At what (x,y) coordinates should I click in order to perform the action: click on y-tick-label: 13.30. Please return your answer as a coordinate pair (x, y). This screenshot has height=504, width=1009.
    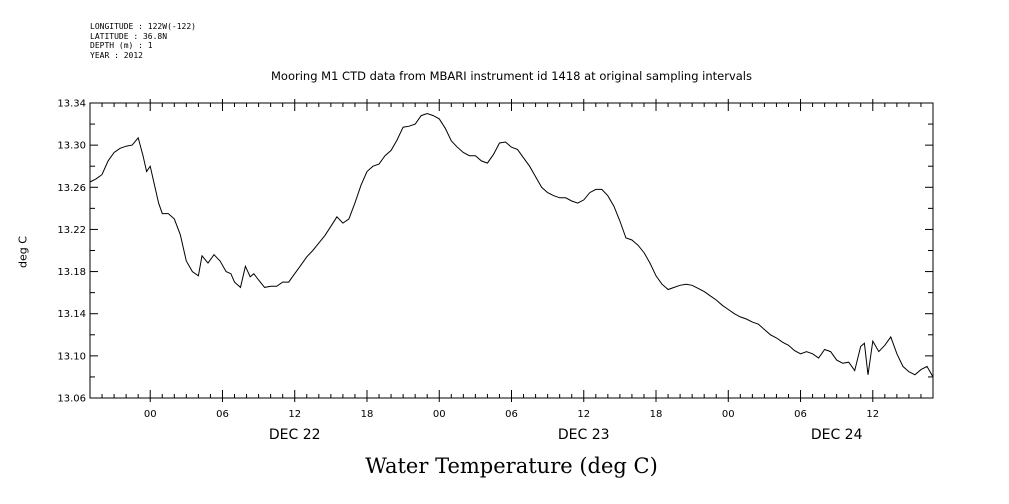
    Looking at the image, I should click on (71, 146).